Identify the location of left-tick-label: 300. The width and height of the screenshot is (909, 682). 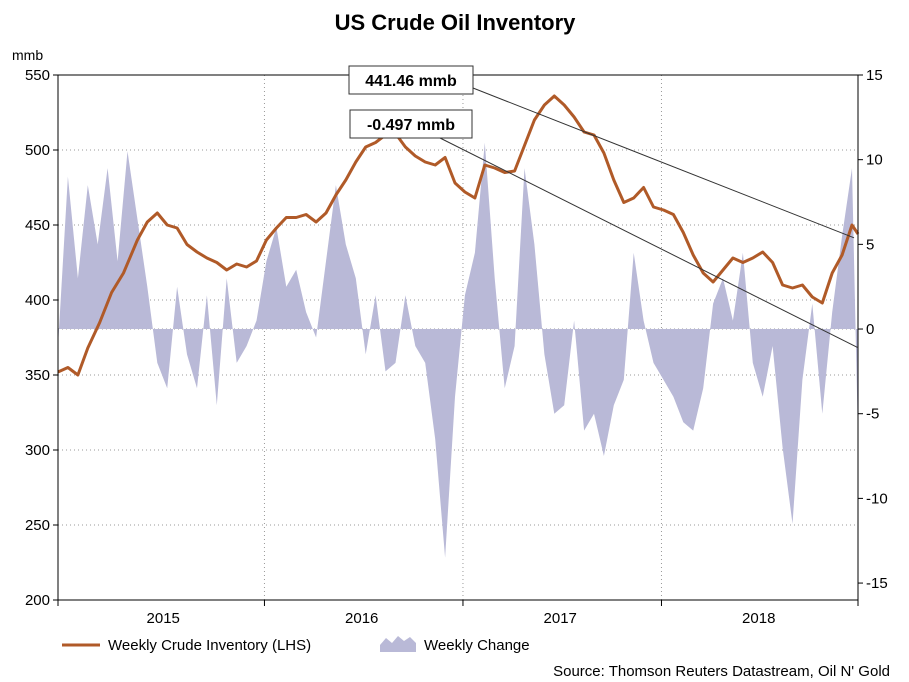
(37, 450).